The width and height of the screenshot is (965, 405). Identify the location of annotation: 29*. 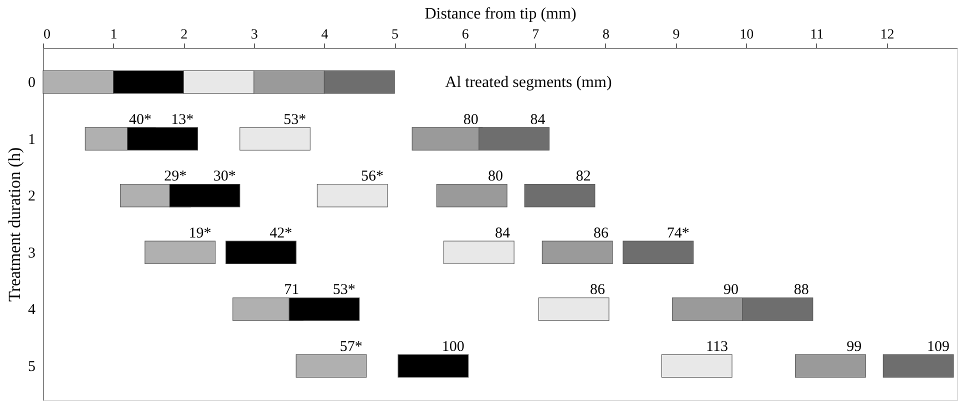
(175, 176).